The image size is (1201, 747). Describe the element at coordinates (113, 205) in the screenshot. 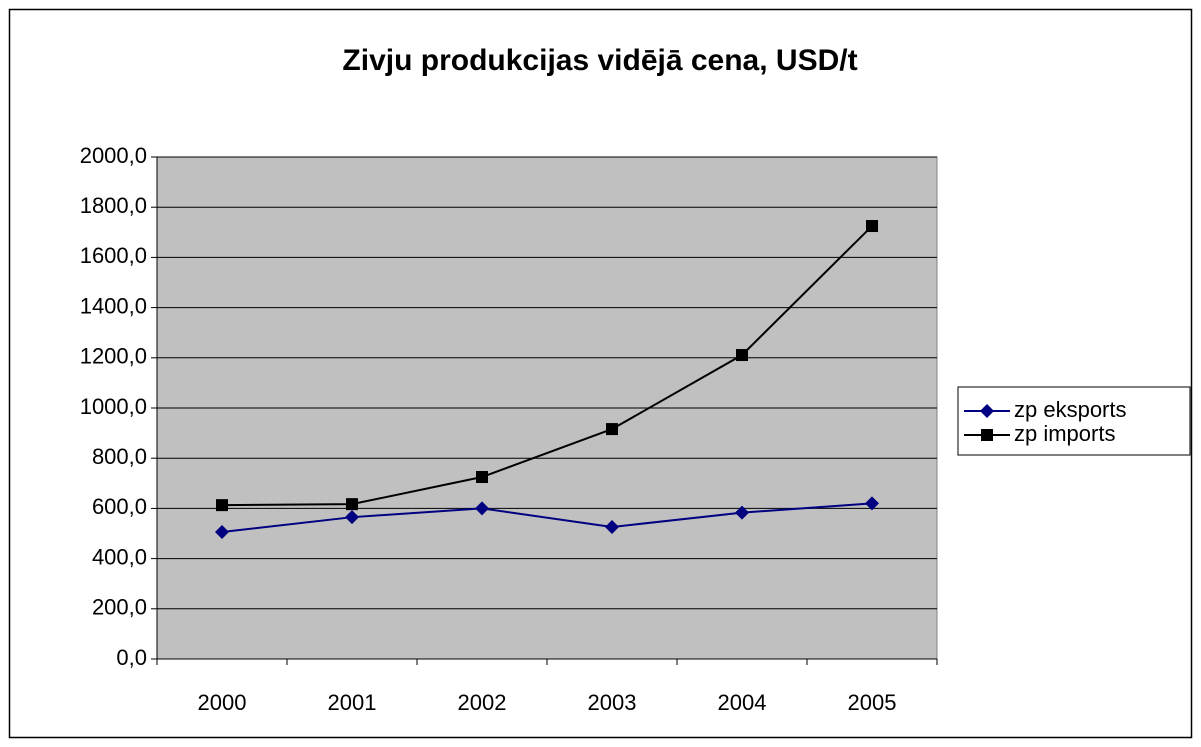

I see `y-tick-label: 1800,0` at that location.